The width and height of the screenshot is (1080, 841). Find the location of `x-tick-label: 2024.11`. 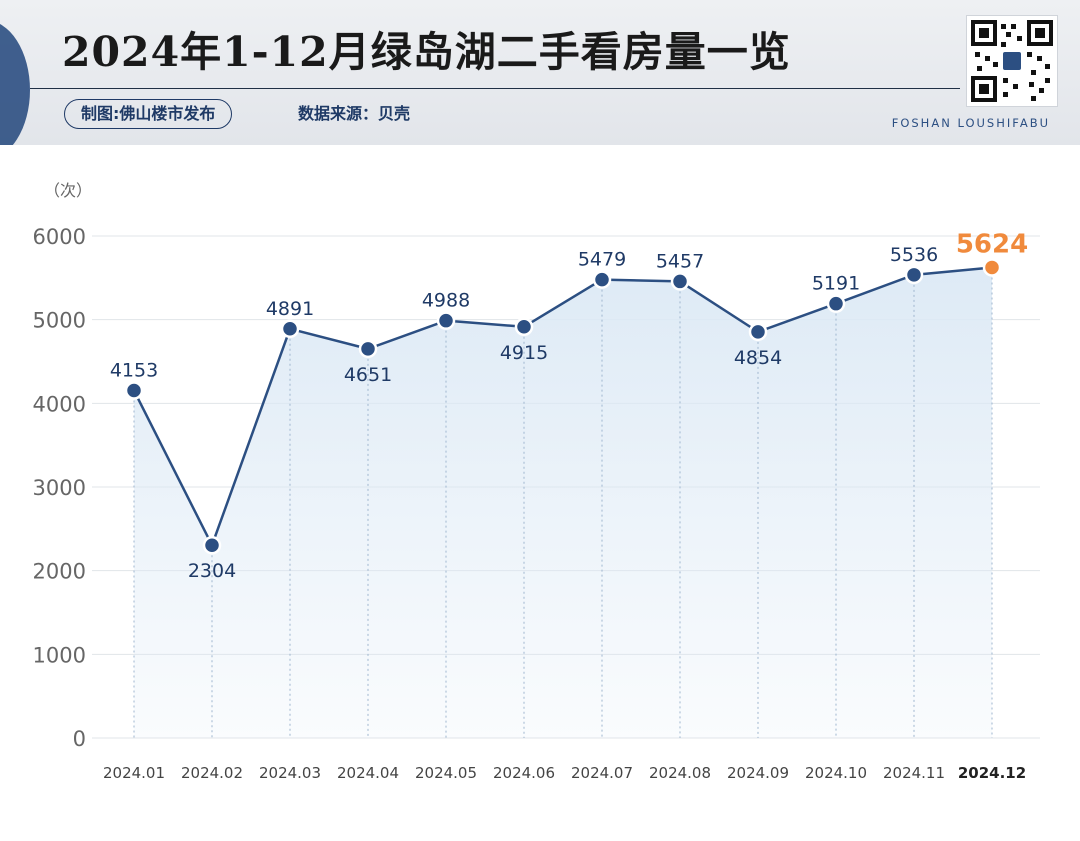

x-tick-label: 2024.11 is located at coordinates (914, 773).